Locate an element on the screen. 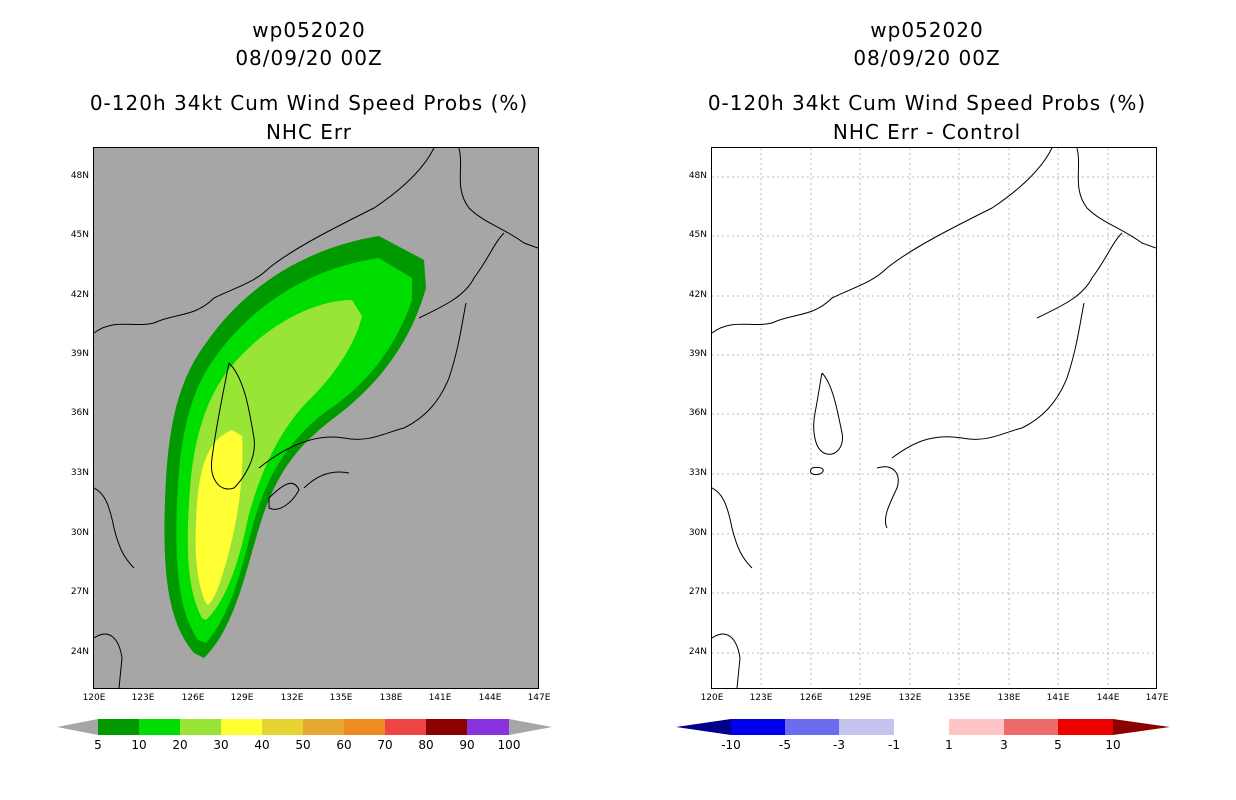 This screenshot has width=1236, height=800. colorbar-label: 70 is located at coordinates (385, 745).